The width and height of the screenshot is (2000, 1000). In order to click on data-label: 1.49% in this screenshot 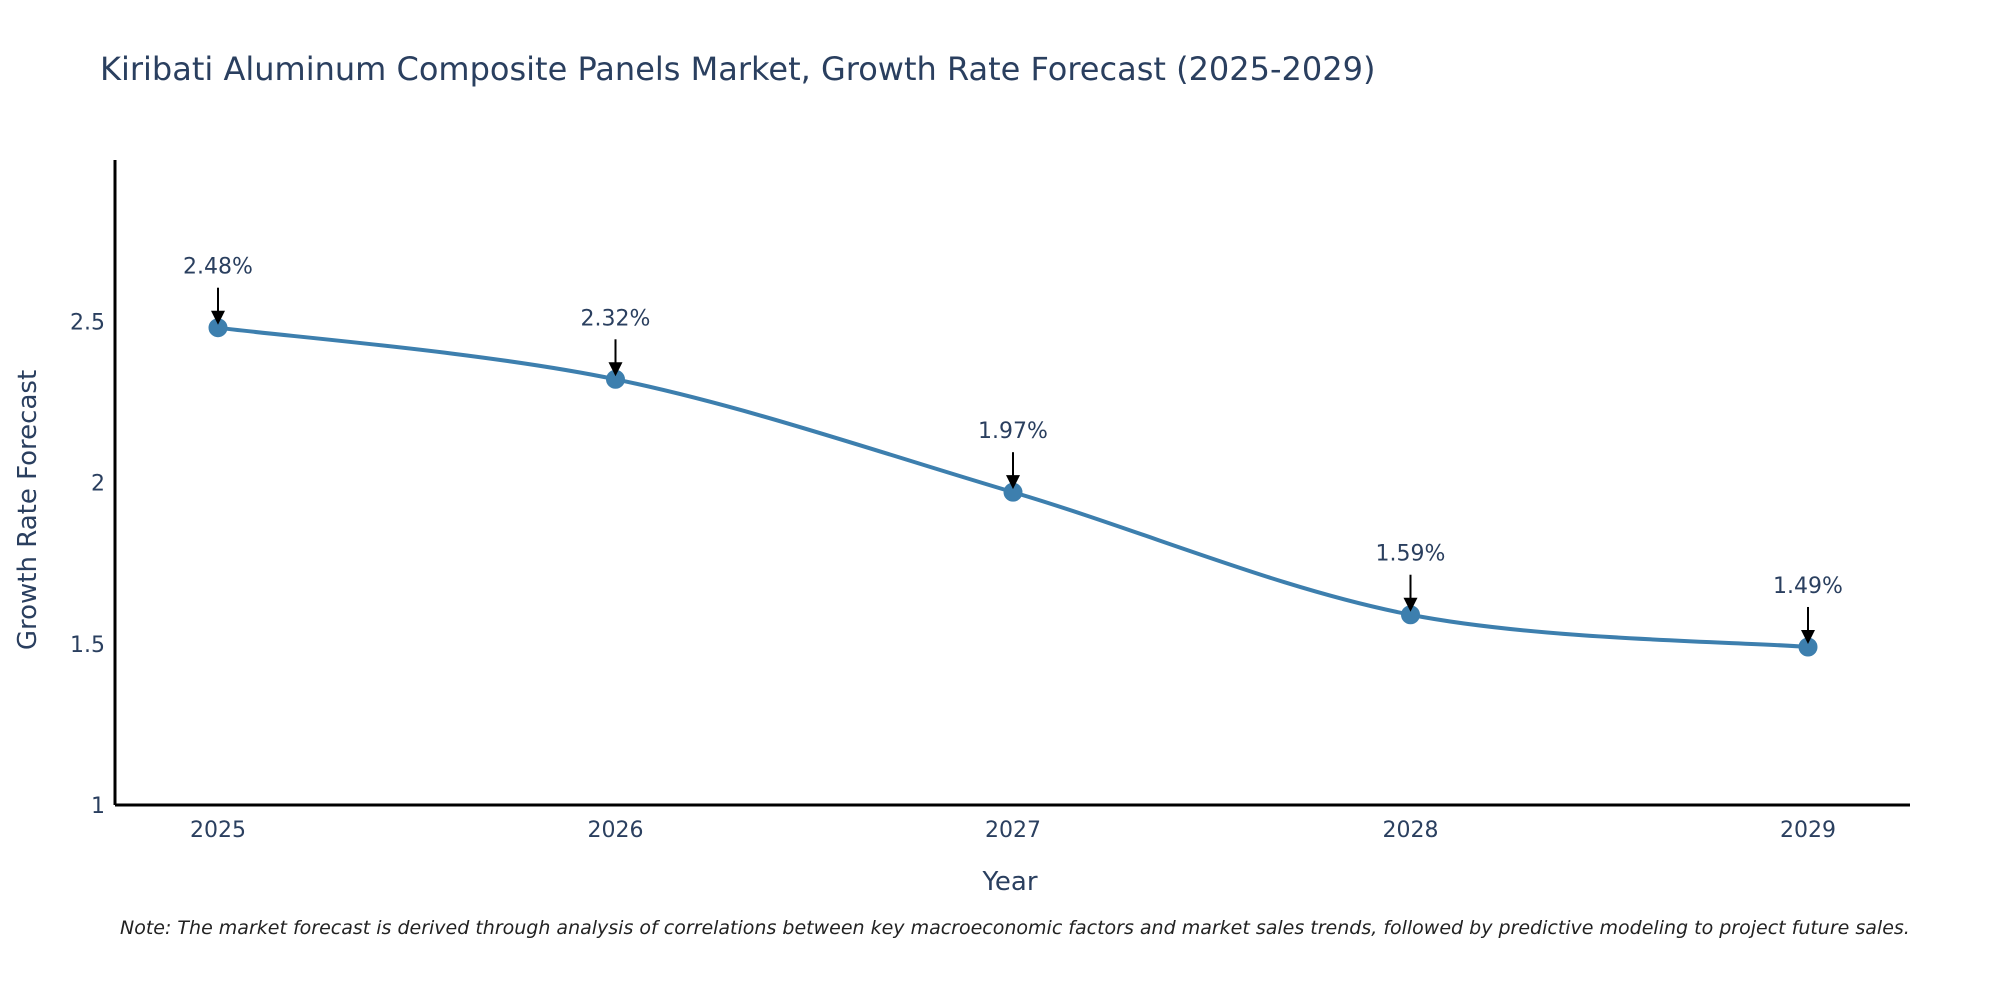, I will do `click(1808, 586)`.